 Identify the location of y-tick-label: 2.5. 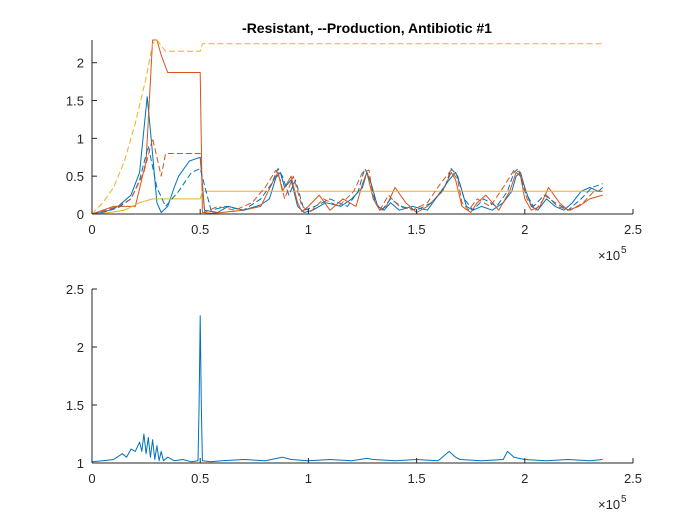
(75, 289).